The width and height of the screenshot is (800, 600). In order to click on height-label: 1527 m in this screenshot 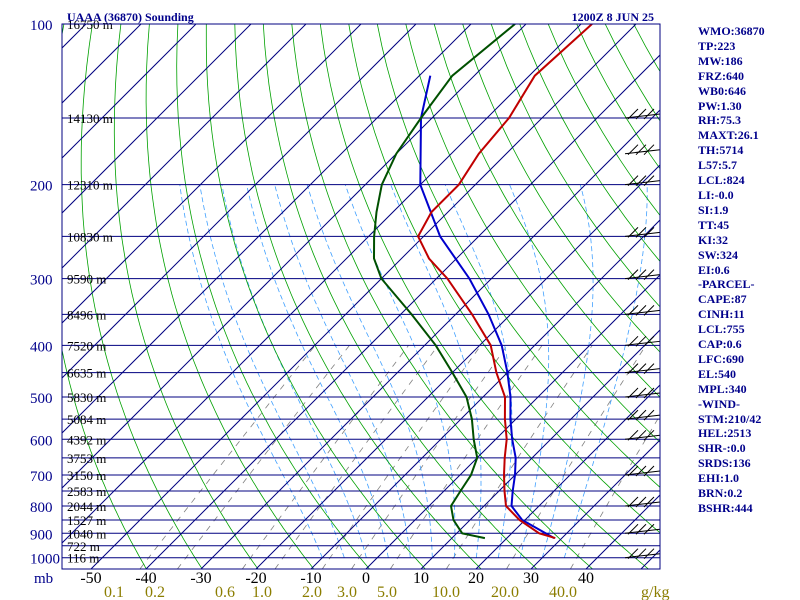, I will do `click(86, 520)`.